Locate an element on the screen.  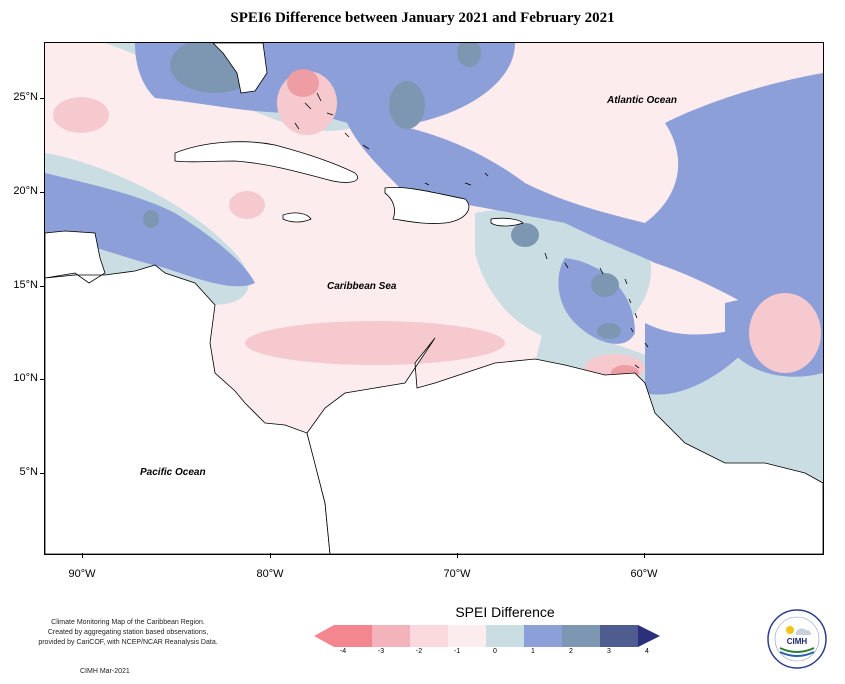
lat-label-15n: 15°N is located at coordinates (25, 285).